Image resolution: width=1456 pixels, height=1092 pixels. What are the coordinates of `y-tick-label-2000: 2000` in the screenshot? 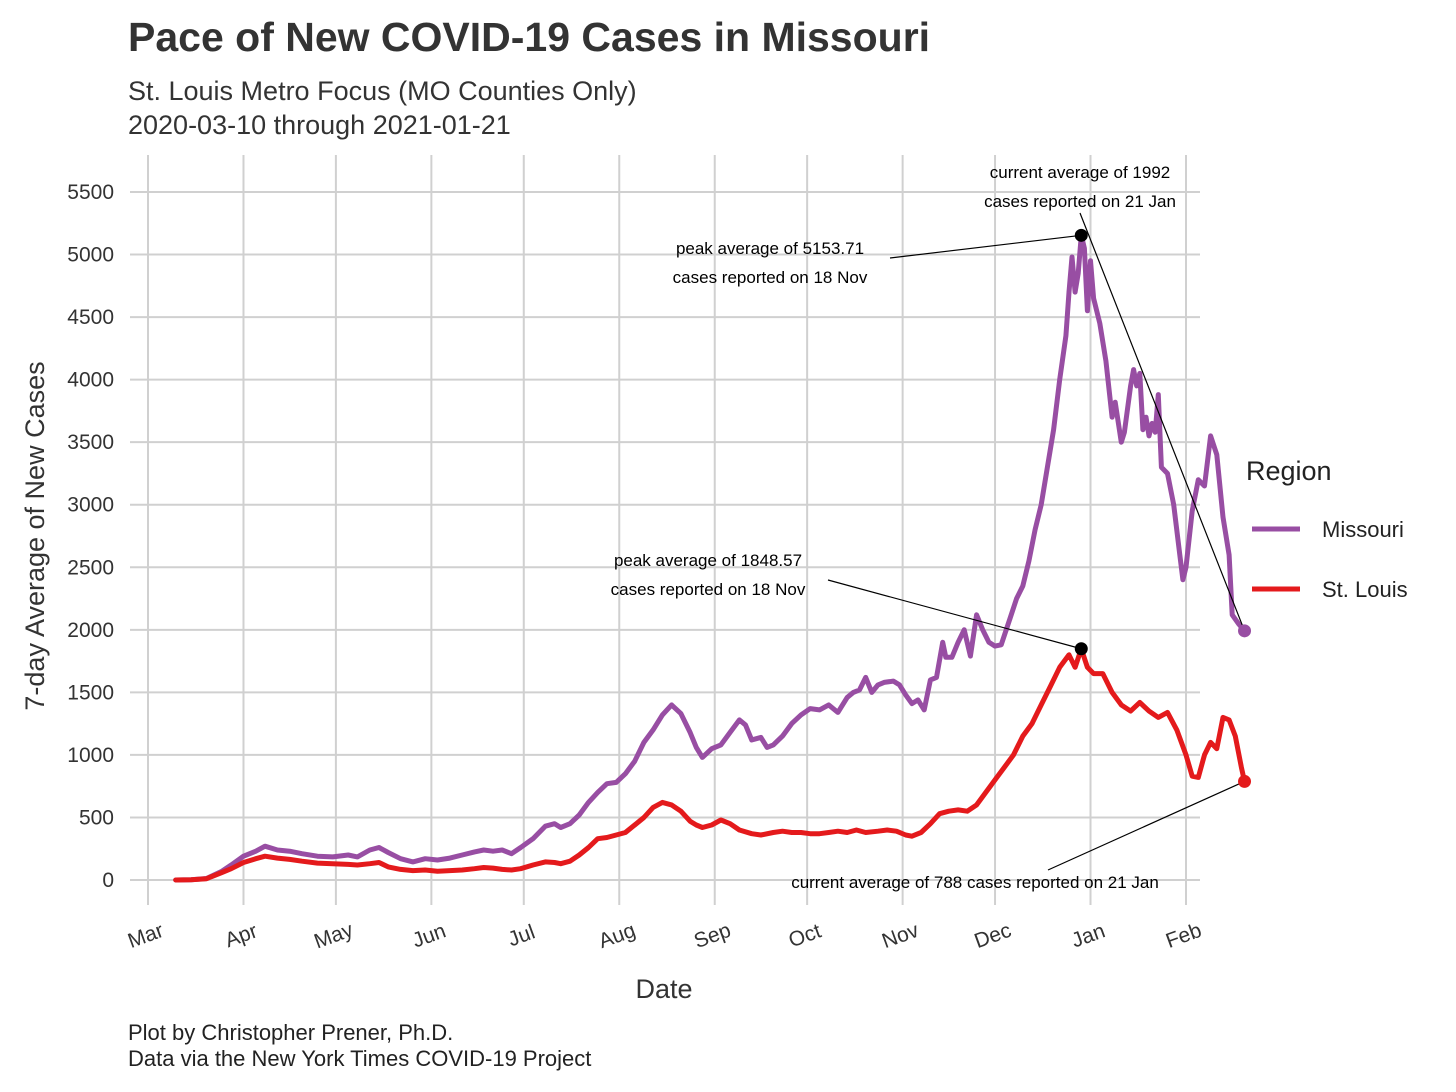 It's located at (90, 630).